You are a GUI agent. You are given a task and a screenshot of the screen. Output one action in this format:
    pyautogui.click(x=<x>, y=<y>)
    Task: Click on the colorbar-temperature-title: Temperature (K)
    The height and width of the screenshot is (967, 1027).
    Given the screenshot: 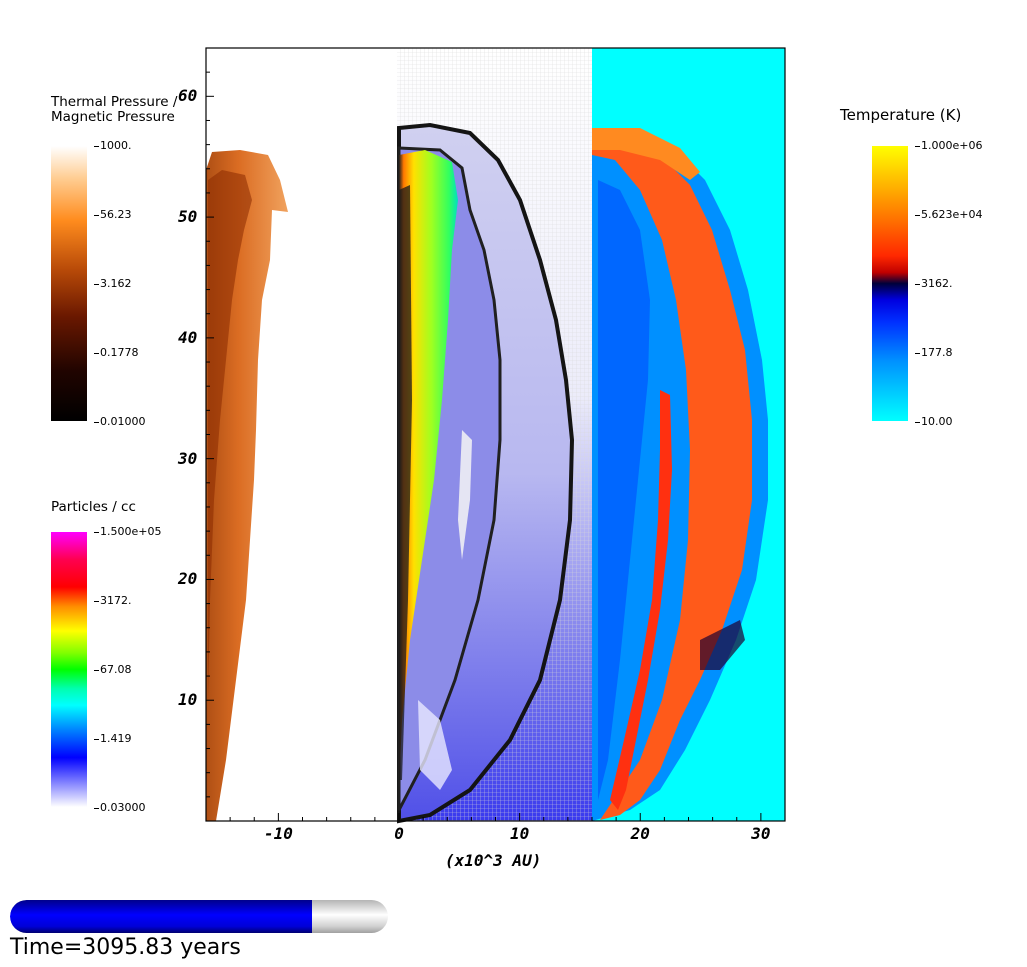 What is the action you would take?
    pyautogui.click(x=900, y=115)
    